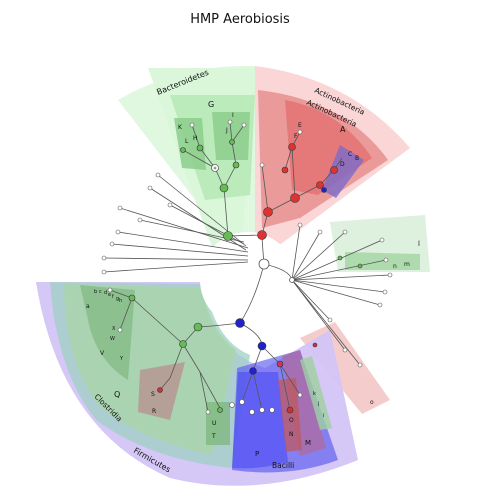  I want to click on node-I, so click(236, 165).